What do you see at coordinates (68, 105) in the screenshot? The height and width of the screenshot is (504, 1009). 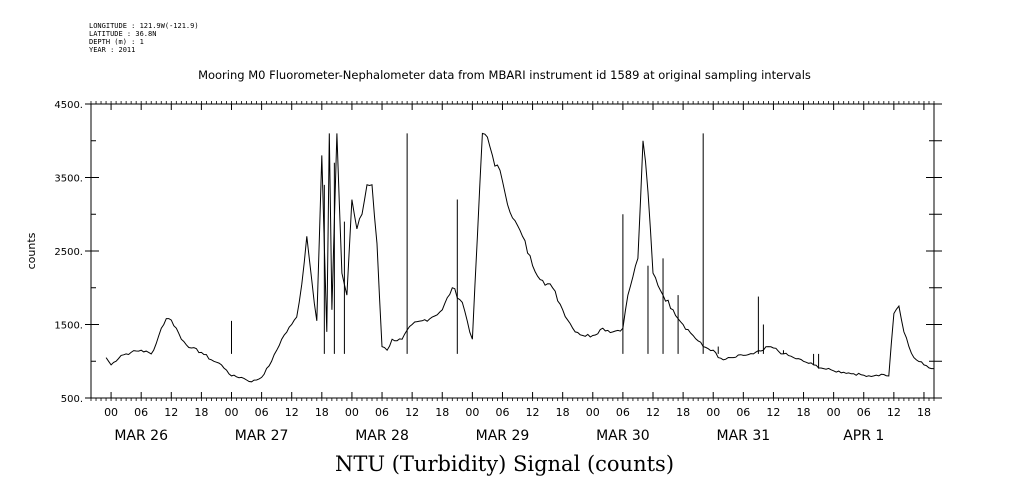 I see `y-tick-label: 4500.` at bounding box center [68, 105].